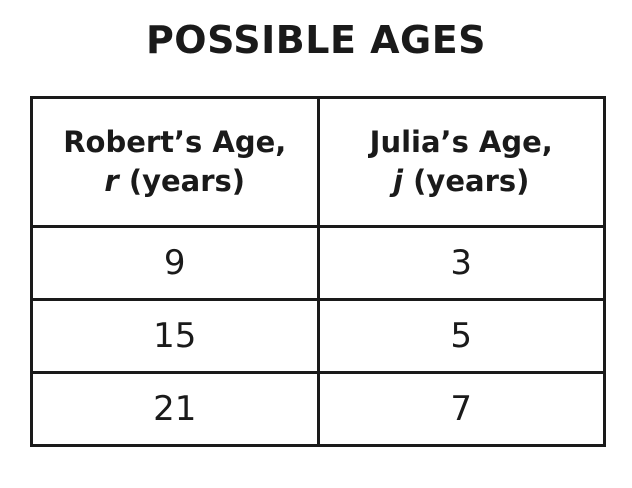 This screenshot has height=488, width=632. What do you see at coordinates (316, 40) in the screenshot?
I see `table-title: POSSIBLE AGES` at bounding box center [316, 40].